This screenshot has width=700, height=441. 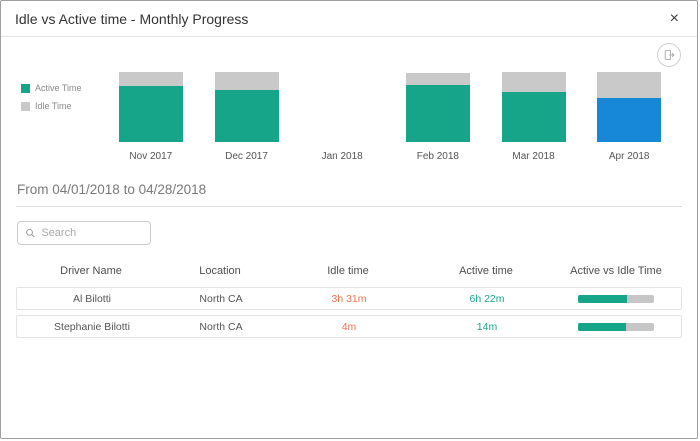 What do you see at coordinates (112, 189) in the screenshot?
I see `date-range-text: From 04/01/2018 to 04/28/2018` at bounding box center [112, 189].